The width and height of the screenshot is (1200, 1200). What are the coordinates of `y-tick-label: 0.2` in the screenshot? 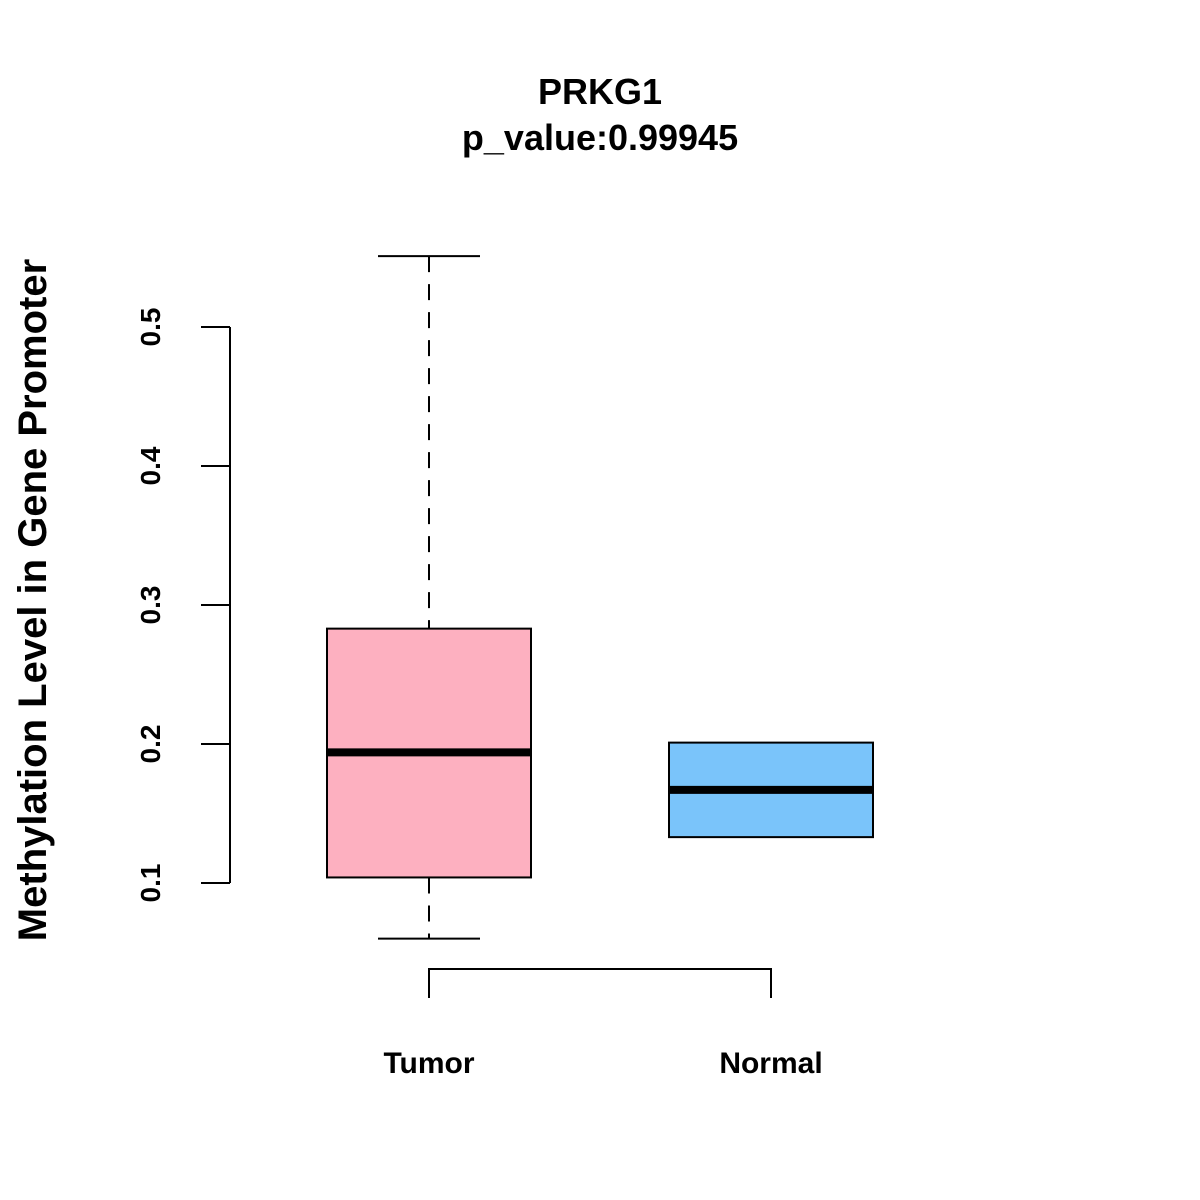 It's located at (150, 744).